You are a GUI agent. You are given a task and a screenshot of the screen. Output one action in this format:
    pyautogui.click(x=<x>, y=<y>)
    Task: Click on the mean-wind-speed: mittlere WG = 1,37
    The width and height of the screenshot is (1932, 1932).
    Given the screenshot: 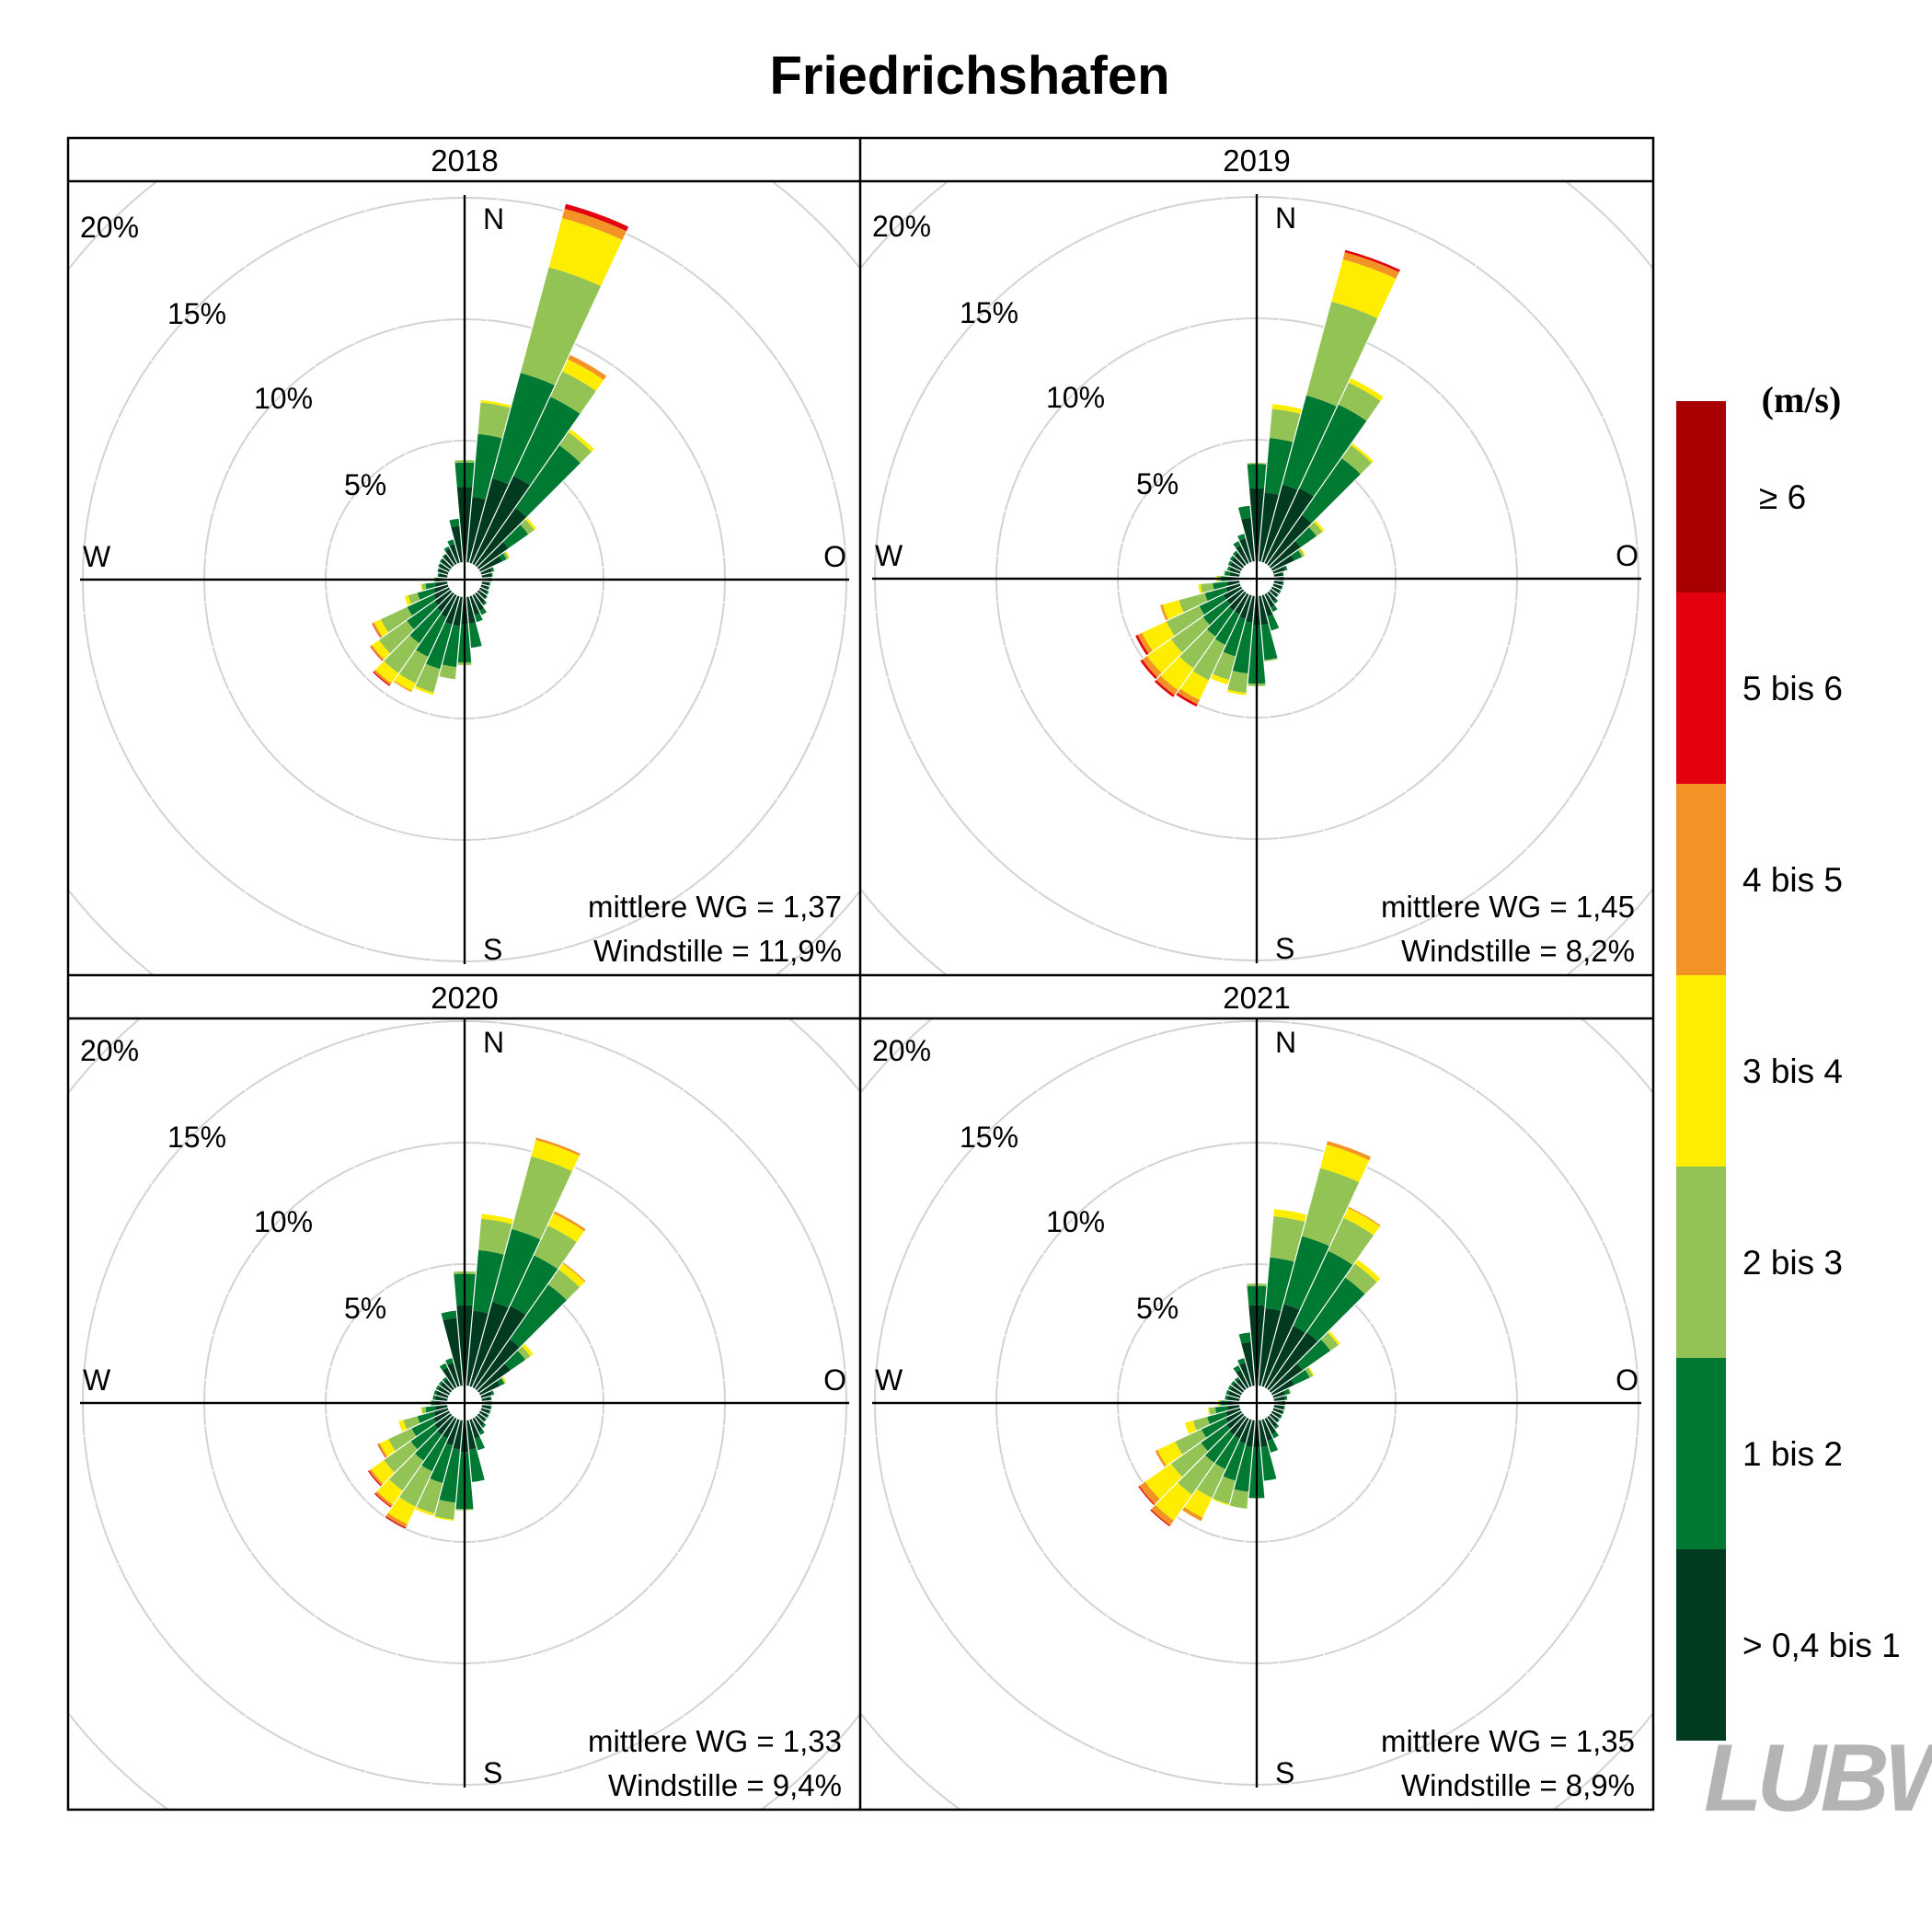 What is the action you would take?
    pyautogui.click(x=715, y=907)
    